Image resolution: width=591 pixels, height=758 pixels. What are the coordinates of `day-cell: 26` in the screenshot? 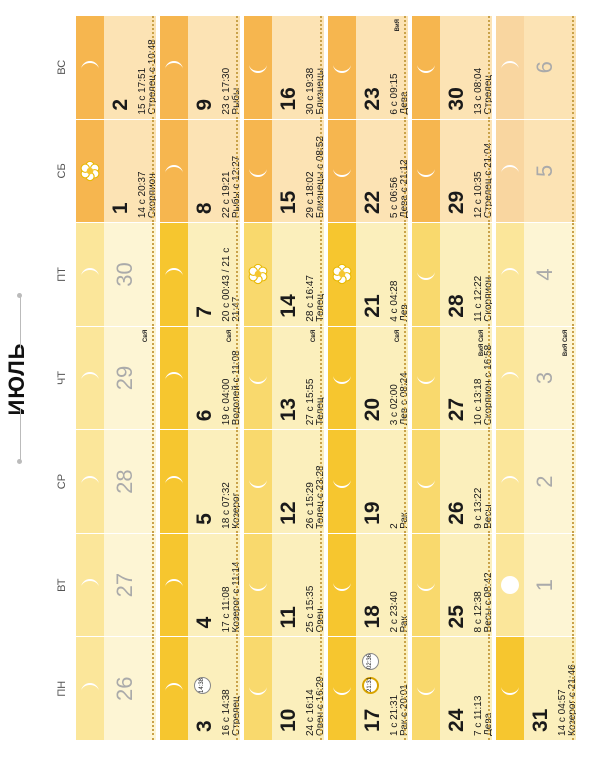 It's located at (116, 688).